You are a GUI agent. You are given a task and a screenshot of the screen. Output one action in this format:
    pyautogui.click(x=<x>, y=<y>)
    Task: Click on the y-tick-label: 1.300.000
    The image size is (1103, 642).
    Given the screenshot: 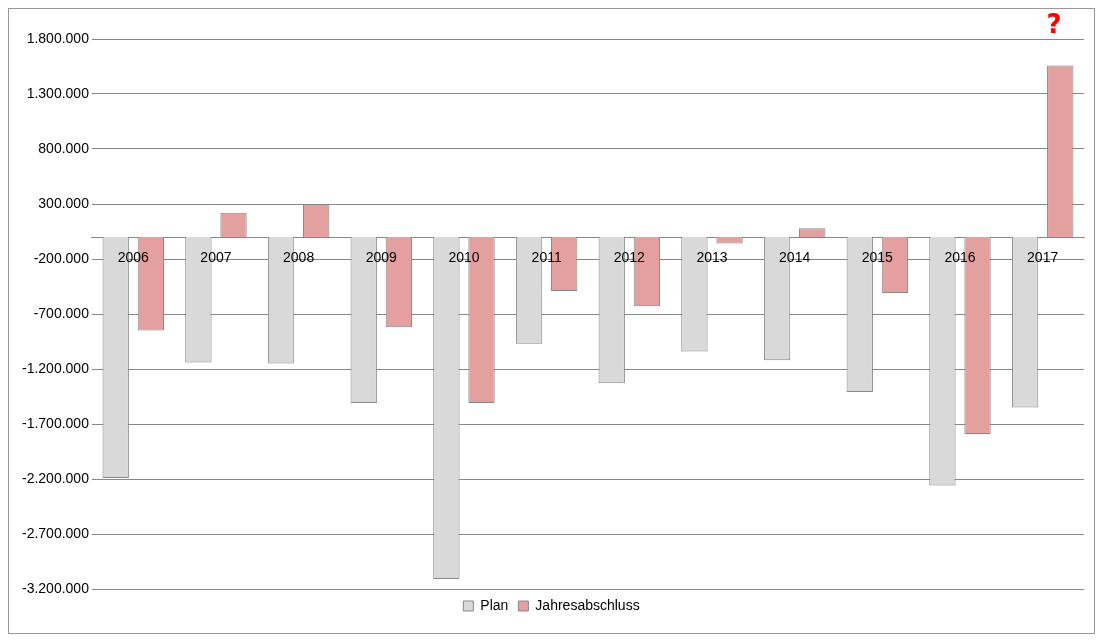 What is the action you would take?
    pyautogui.click(x=58, y=92)
    